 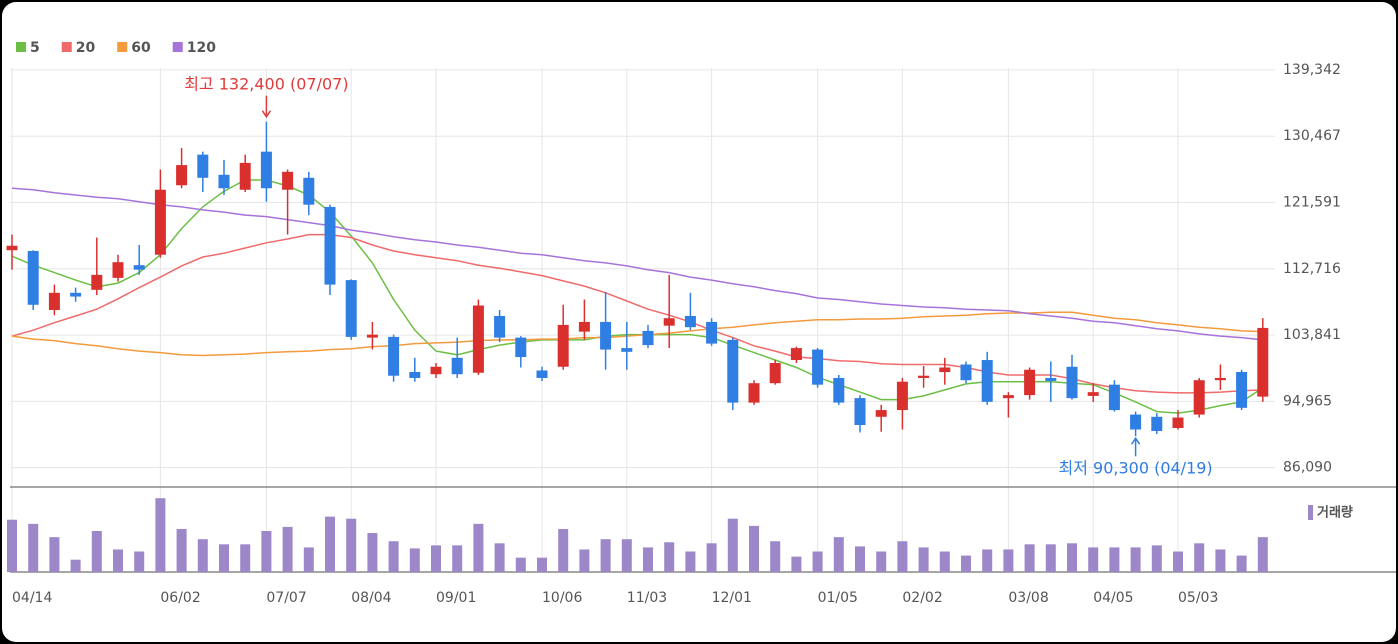 I want to click on legend-label: 120, so click(x=201, y=48).